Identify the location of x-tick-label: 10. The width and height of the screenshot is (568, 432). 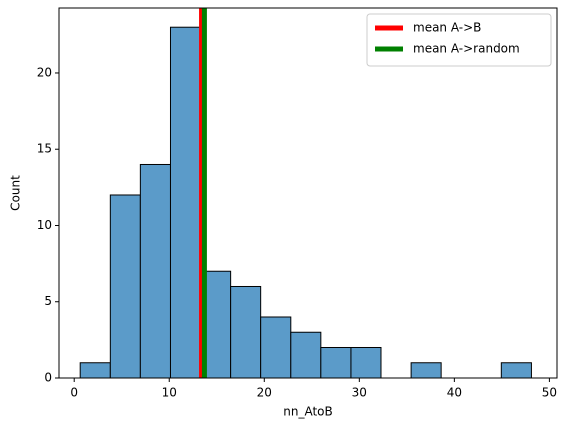
(169, 393).